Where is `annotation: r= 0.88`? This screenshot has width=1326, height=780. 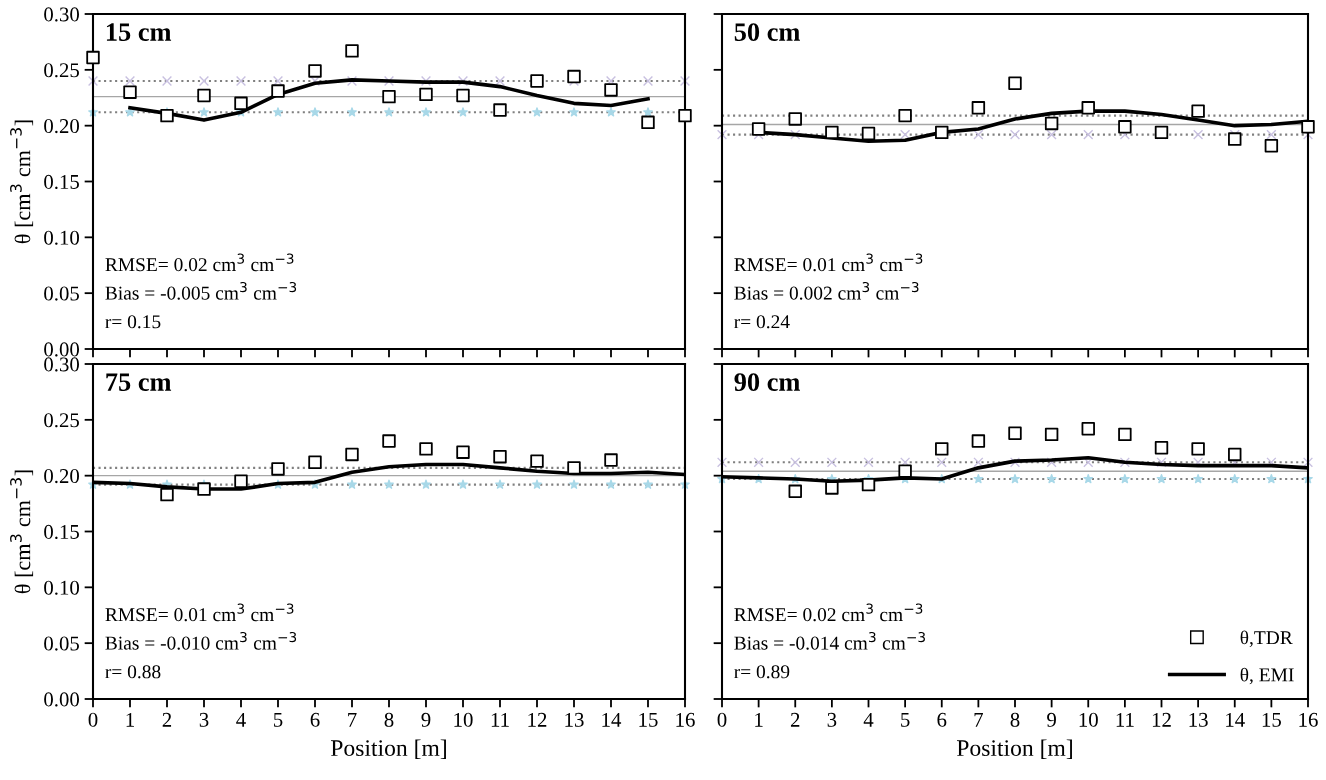 annotation: r= 0.88 is located at coordinates (133, 672).